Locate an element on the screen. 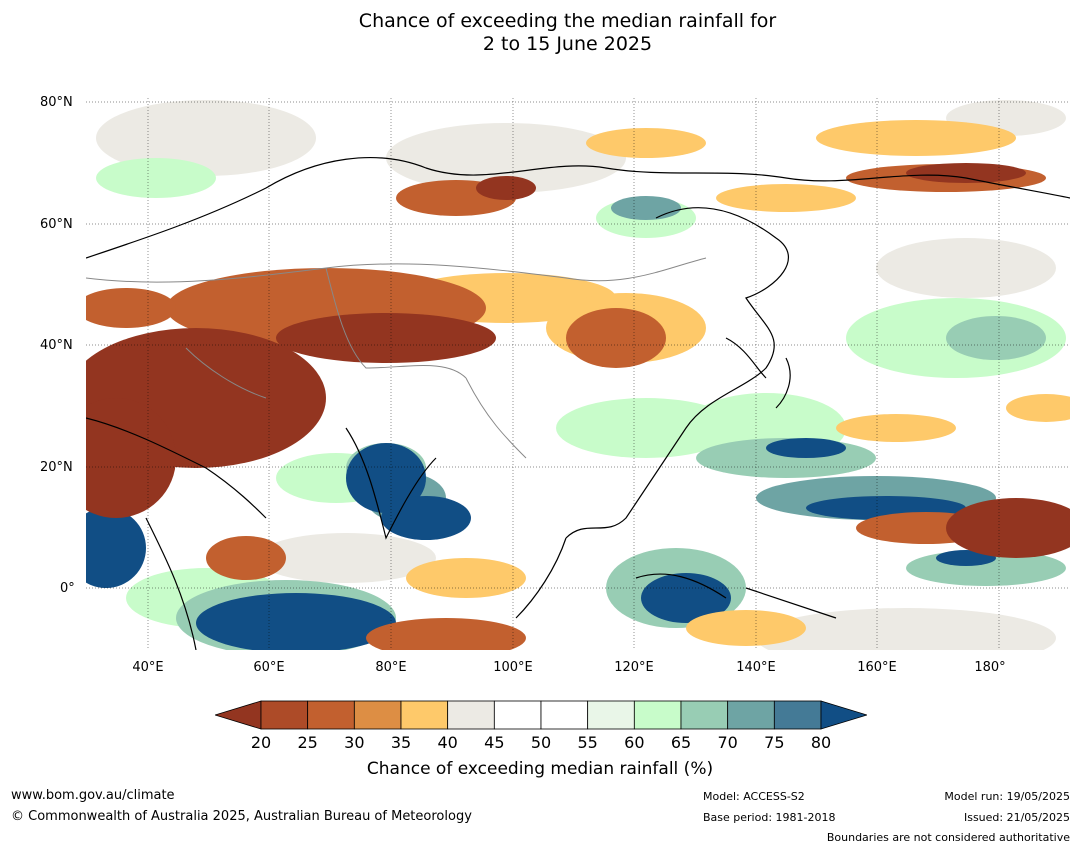 This screenshot has width=1081, height=850. colorbar-tick-label: 45 is located at coordinates (494, 742).